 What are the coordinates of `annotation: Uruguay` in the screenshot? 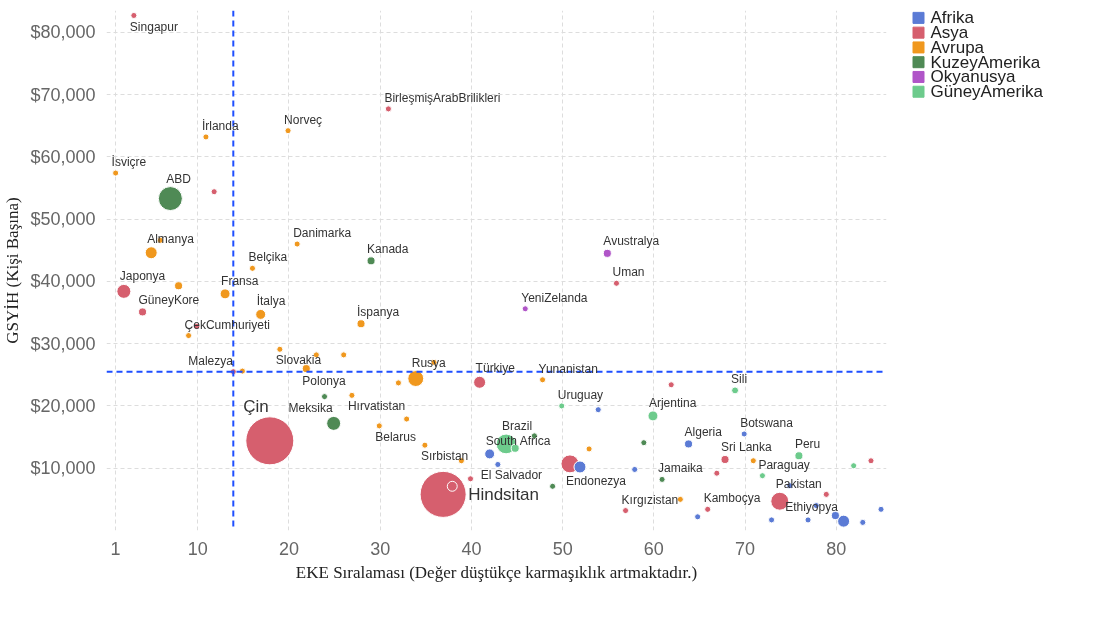 It's located at (580, 394).